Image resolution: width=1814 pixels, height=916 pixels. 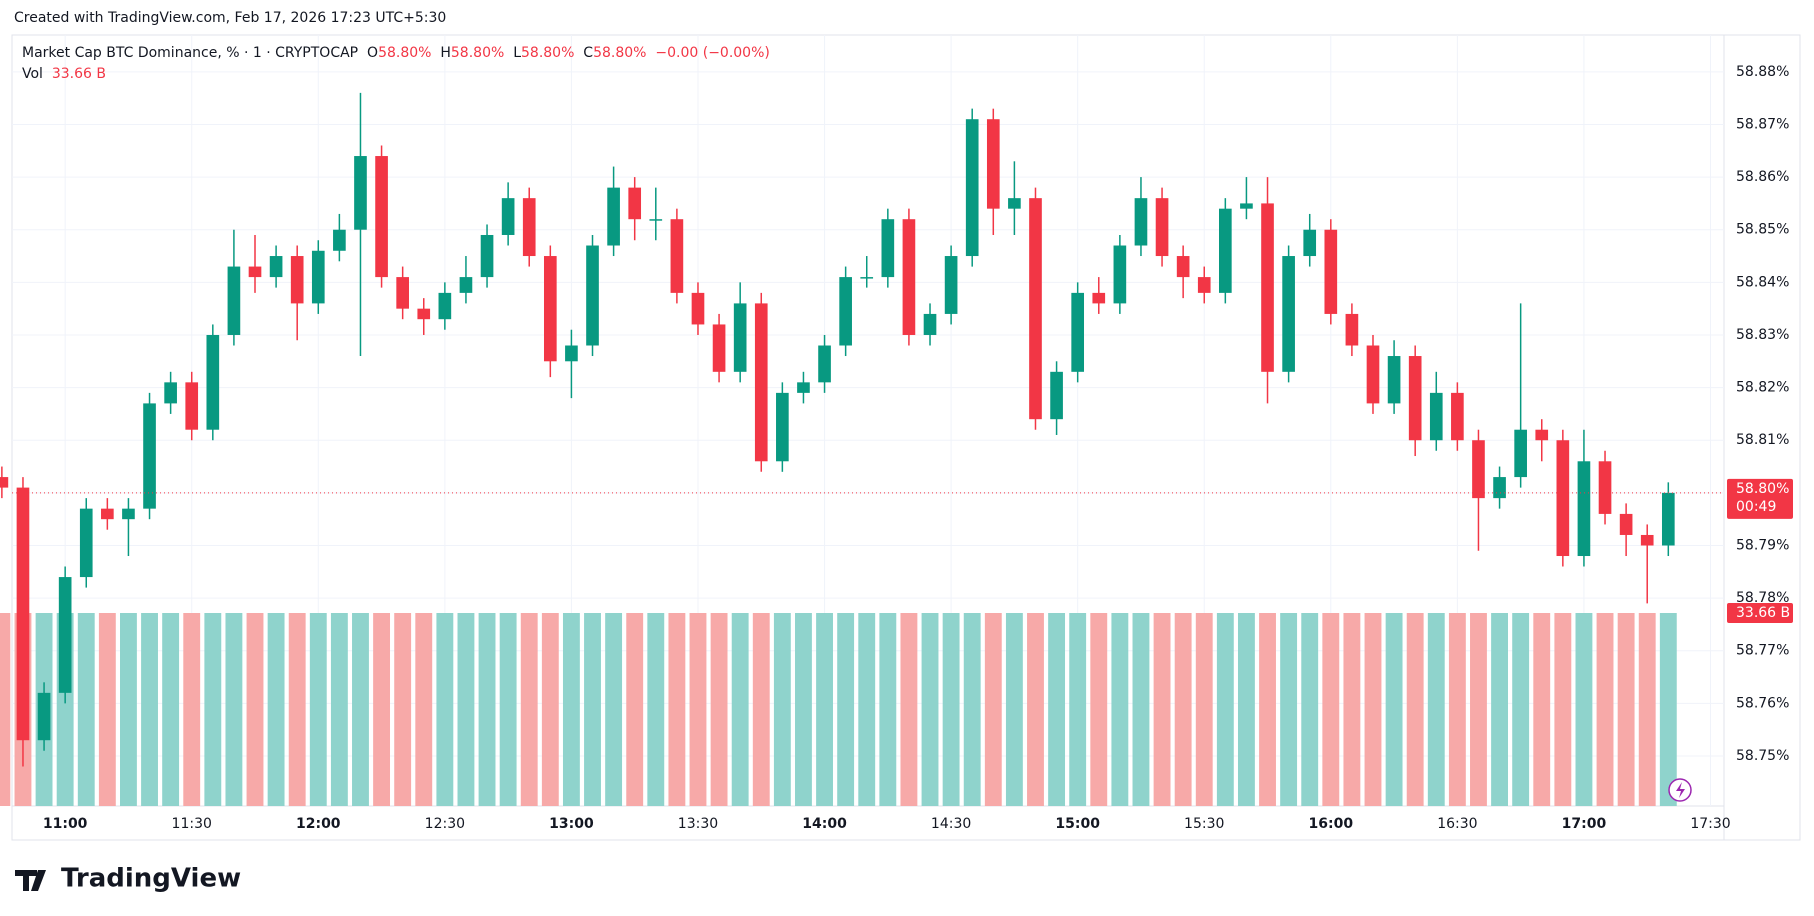 What do you see at coordinates (1077, 824) in the screenshot?
I see `x-tick-label: 15:00` at bounding box center [1077, 824].